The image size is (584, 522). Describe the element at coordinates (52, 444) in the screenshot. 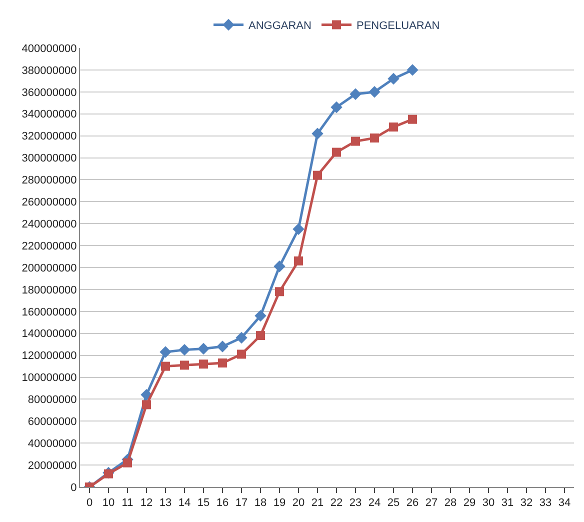

I see `y-tick-label: 40000000` at that location.